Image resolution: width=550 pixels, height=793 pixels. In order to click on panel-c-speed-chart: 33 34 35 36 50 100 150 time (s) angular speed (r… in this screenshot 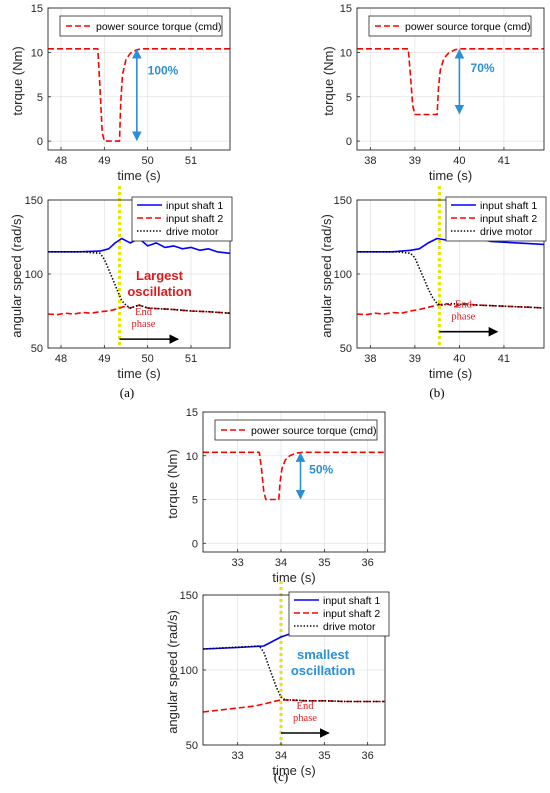, I will do `click(277, 679)`.